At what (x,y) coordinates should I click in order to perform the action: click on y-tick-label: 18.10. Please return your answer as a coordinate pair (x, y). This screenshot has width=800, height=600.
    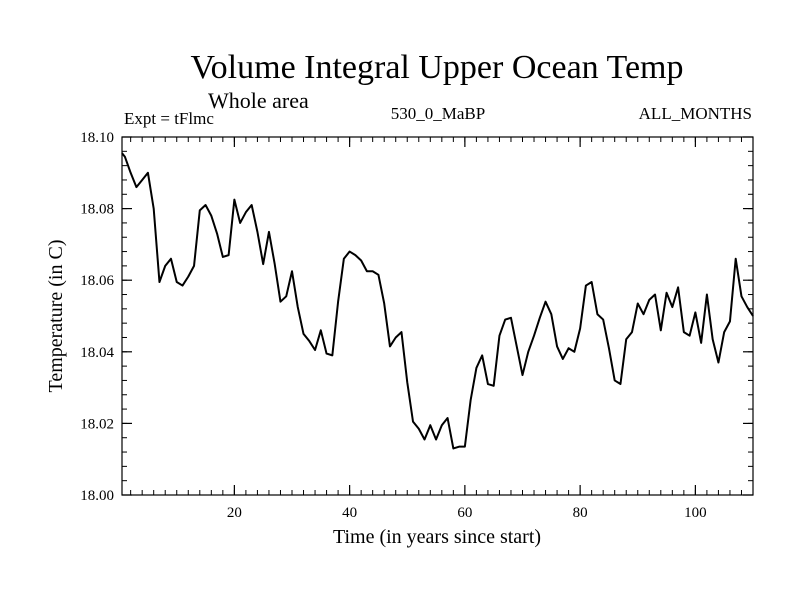
    Looking at the image, I should click on (97, 138).